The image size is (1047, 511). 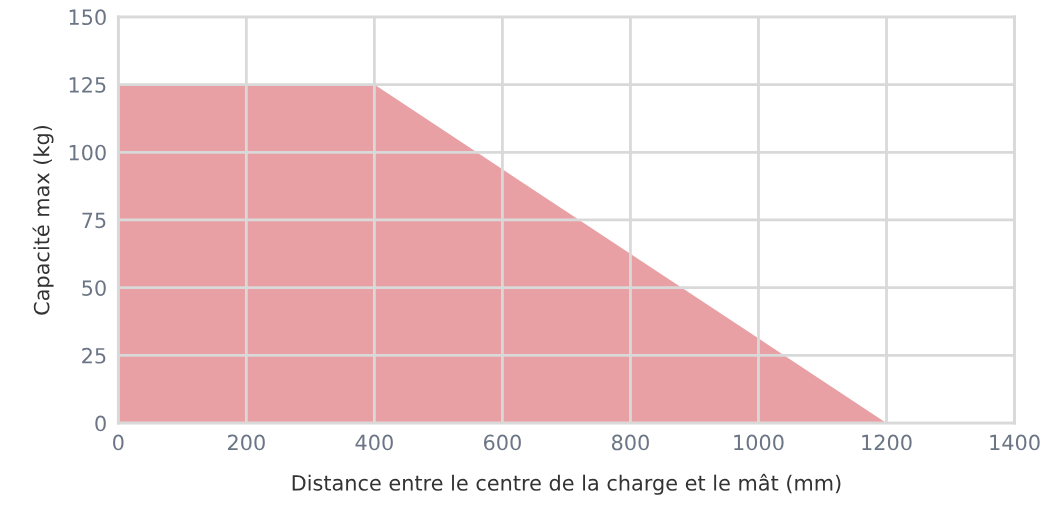 What do you see at coordinates (118, 442) in the screenshot?
I see `x-tick-label: 0` at bounding box center [118, 442].